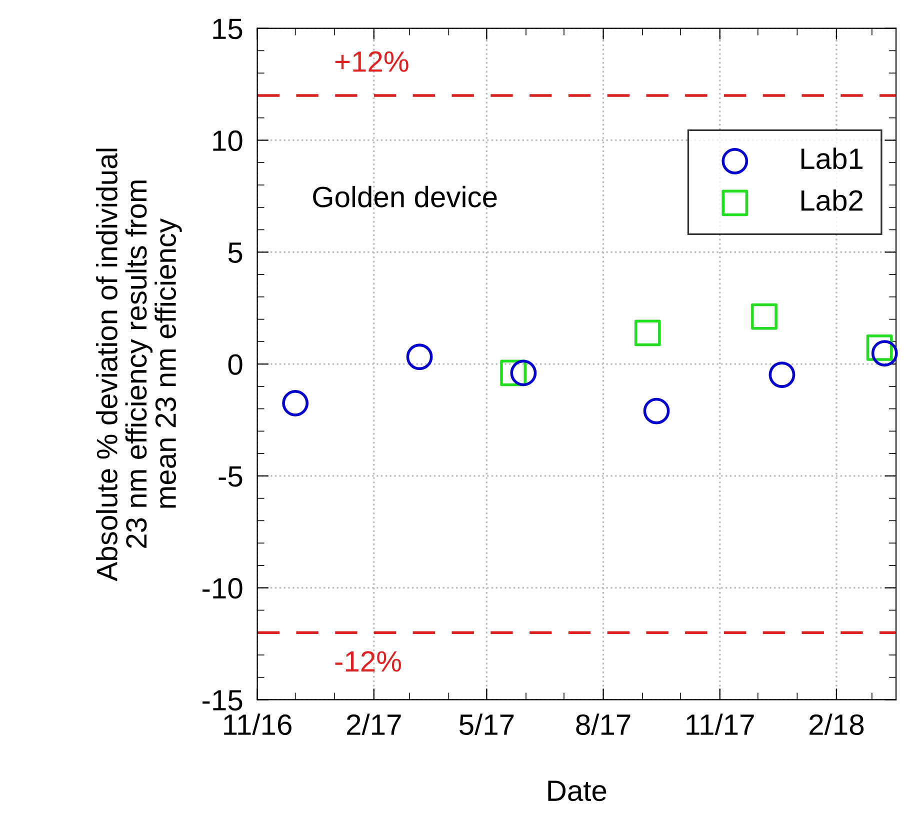  What do you see at coordinates (222, 588) in the screenshot?
I see `y-tick-label: -10` at bounding box center [222, 588].